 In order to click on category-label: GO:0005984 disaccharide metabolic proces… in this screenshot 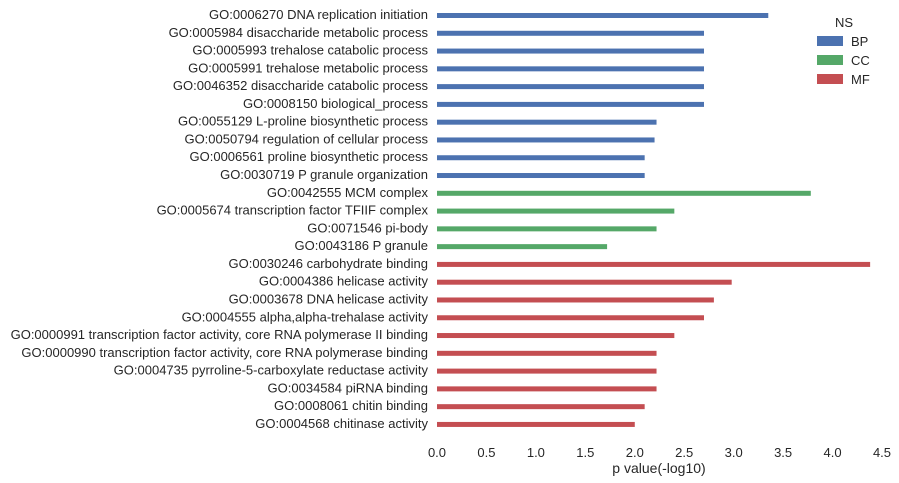, I will do `click(299, 32)`.